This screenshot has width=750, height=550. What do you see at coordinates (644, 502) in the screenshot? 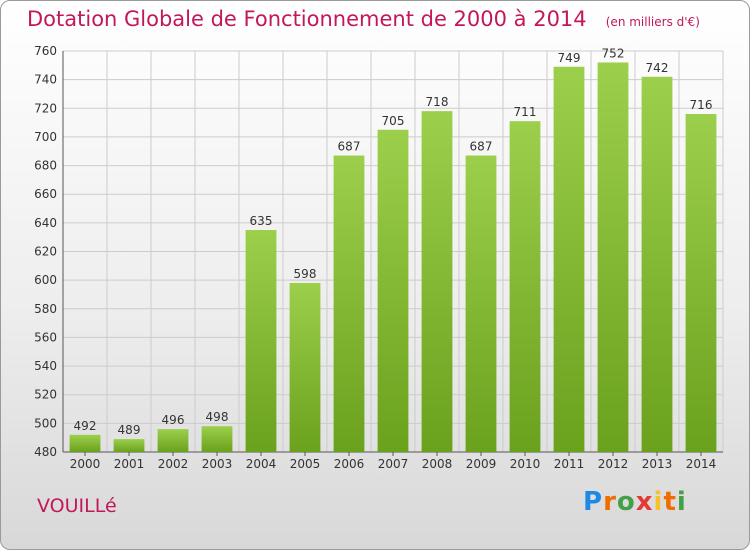
I see `logo-letter: x` at bounding box center [644, 502].